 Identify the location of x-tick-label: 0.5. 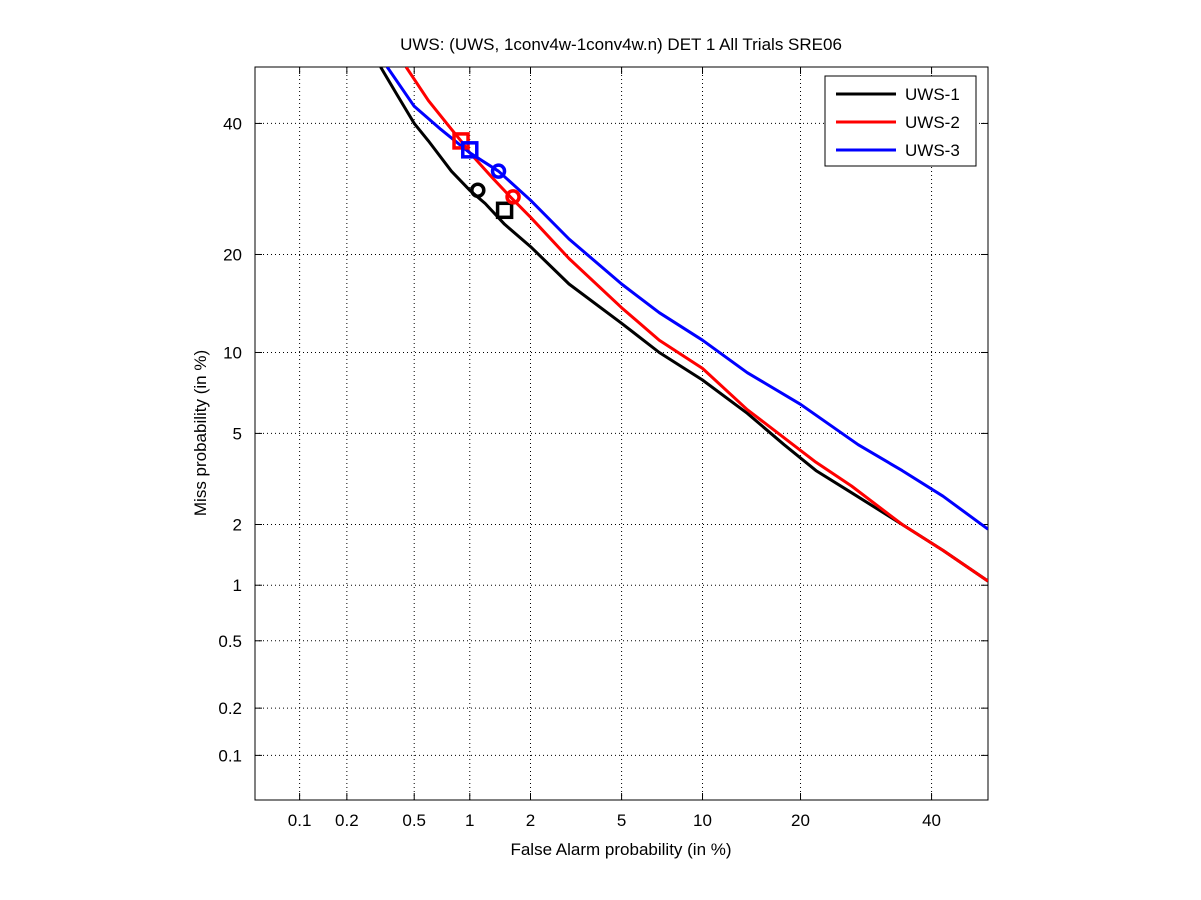
(414, 820).